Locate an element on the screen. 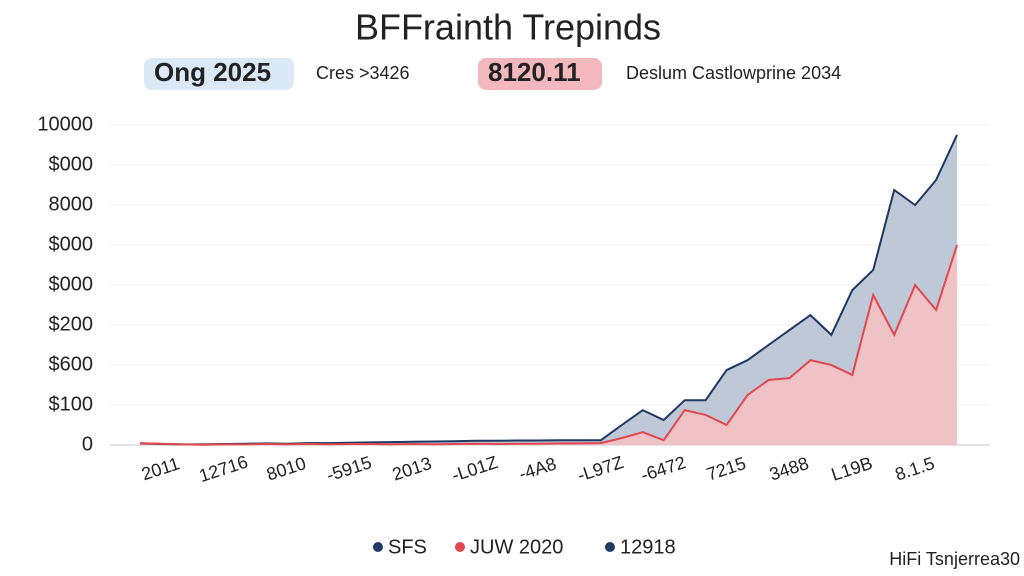  y-tick-label: 8000 is located at coordinates (71, 204).